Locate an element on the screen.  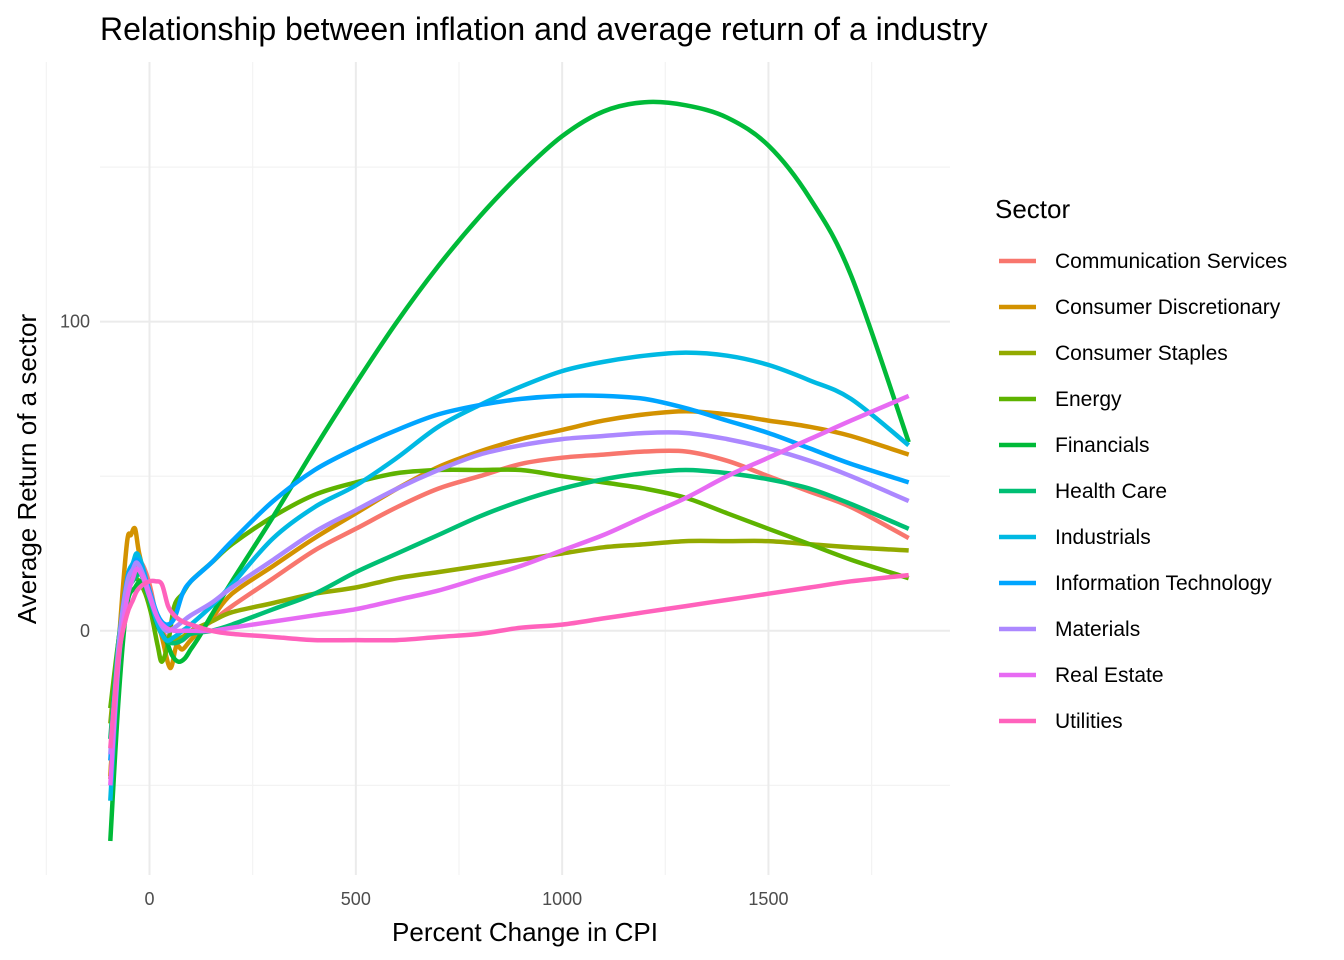
y-axis-ticks: 0 100 is located at coordinates (75, 476).